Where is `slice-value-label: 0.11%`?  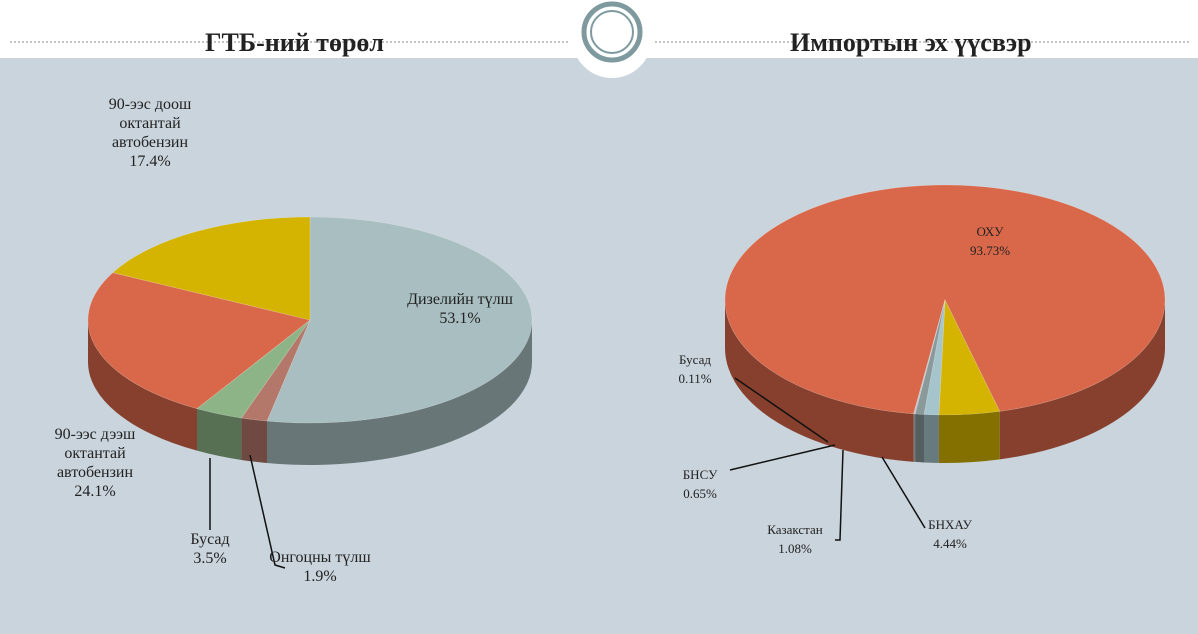
slice-value-label: 0.11% is located at coordinates (695, 378).